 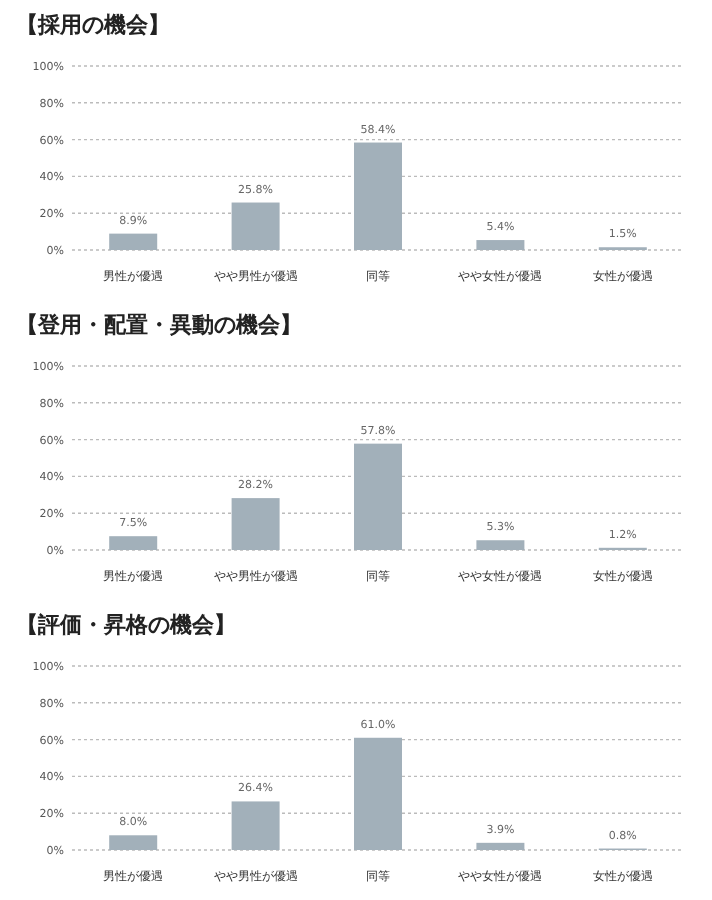 What do you see at coordinates (93, 25) in the screenshot?
I see `chart-title: 【採用の機会】` at bounding box center [93, 25].